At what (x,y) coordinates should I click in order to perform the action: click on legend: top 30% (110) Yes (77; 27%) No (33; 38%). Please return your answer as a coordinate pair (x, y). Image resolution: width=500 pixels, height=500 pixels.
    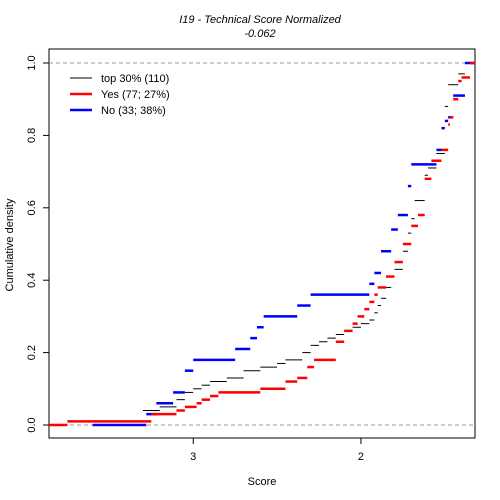
    Looking at the image, I should click on (120, 95).